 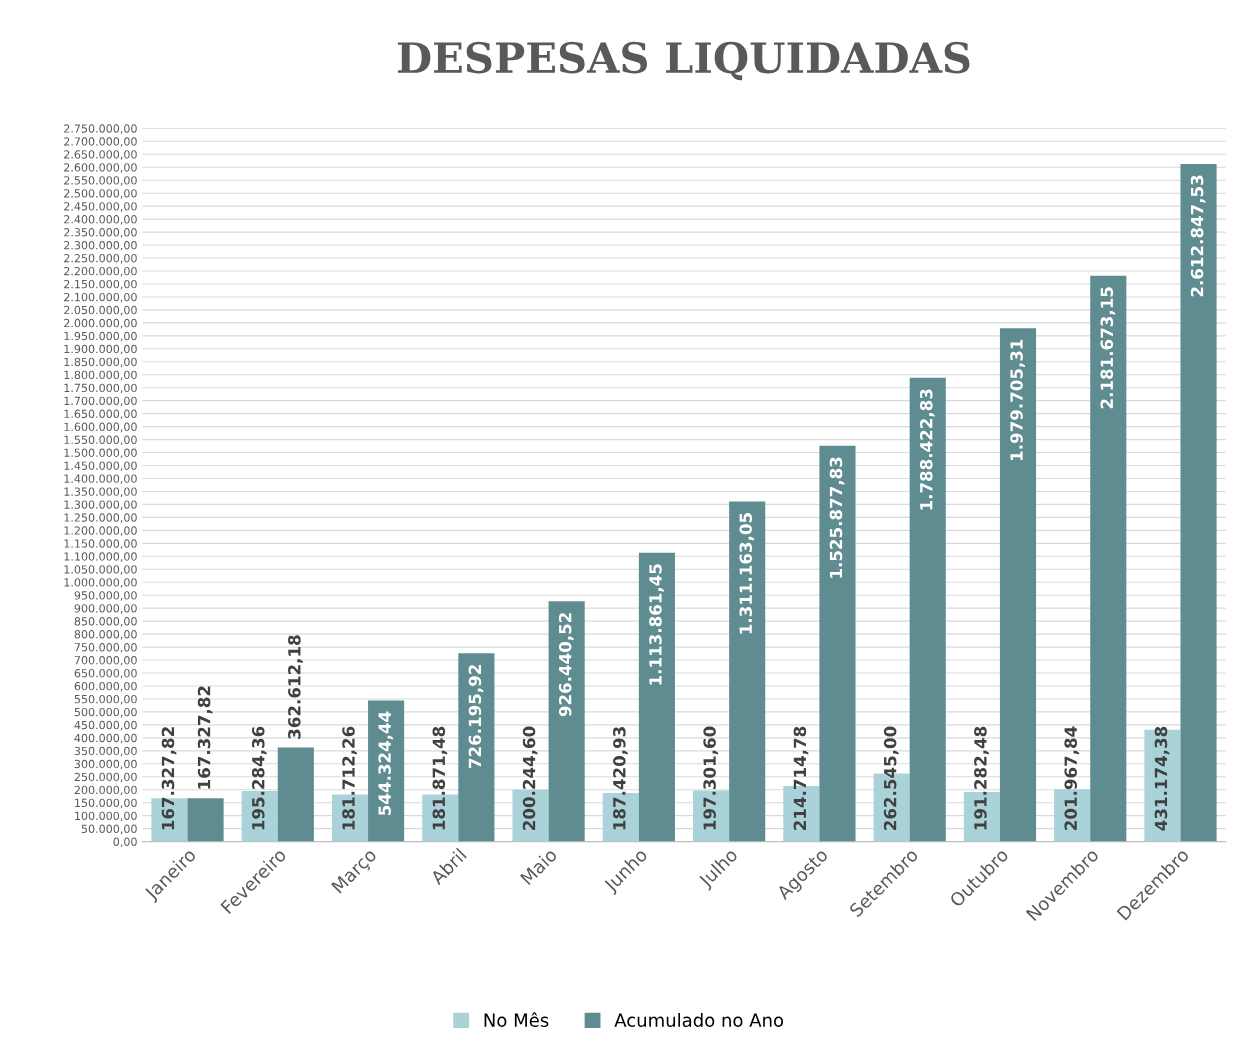 I want to click on y-tick-label: 750.000,00, so click(x=105, y=648).